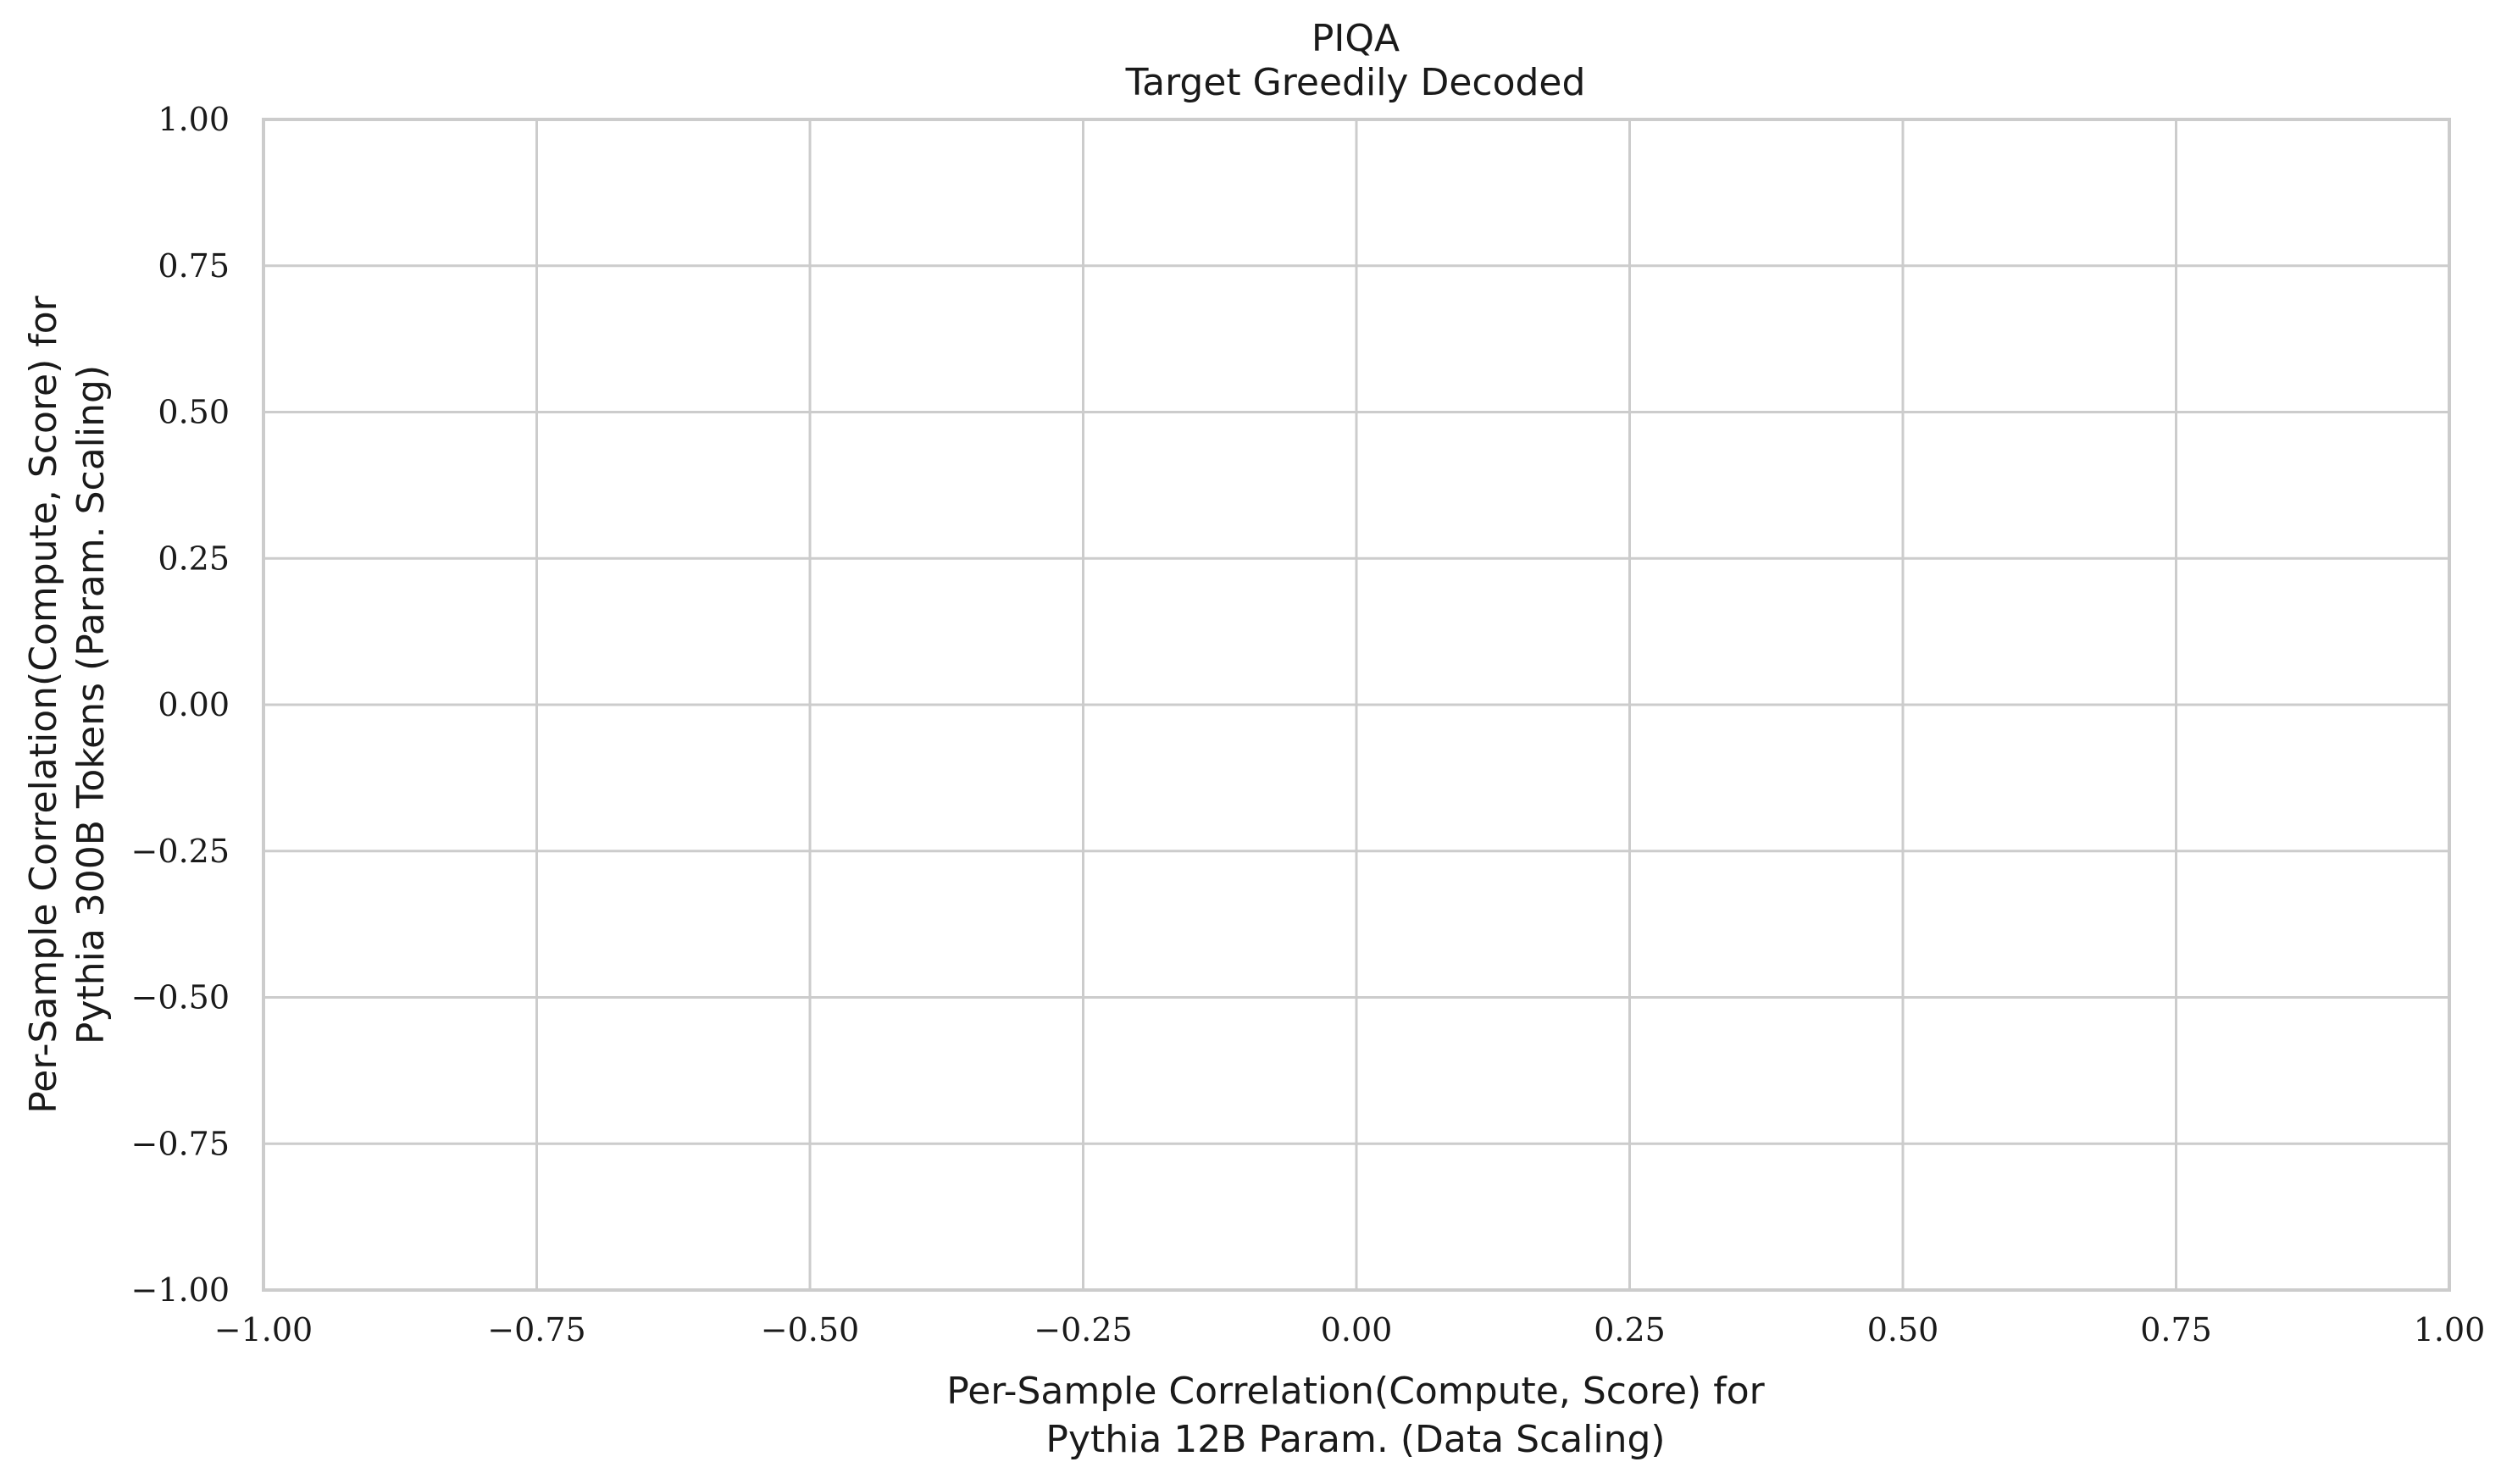 The image size is (2501, 1484). I want to click on x-tick-label: −0.50, so click(810, 1329).